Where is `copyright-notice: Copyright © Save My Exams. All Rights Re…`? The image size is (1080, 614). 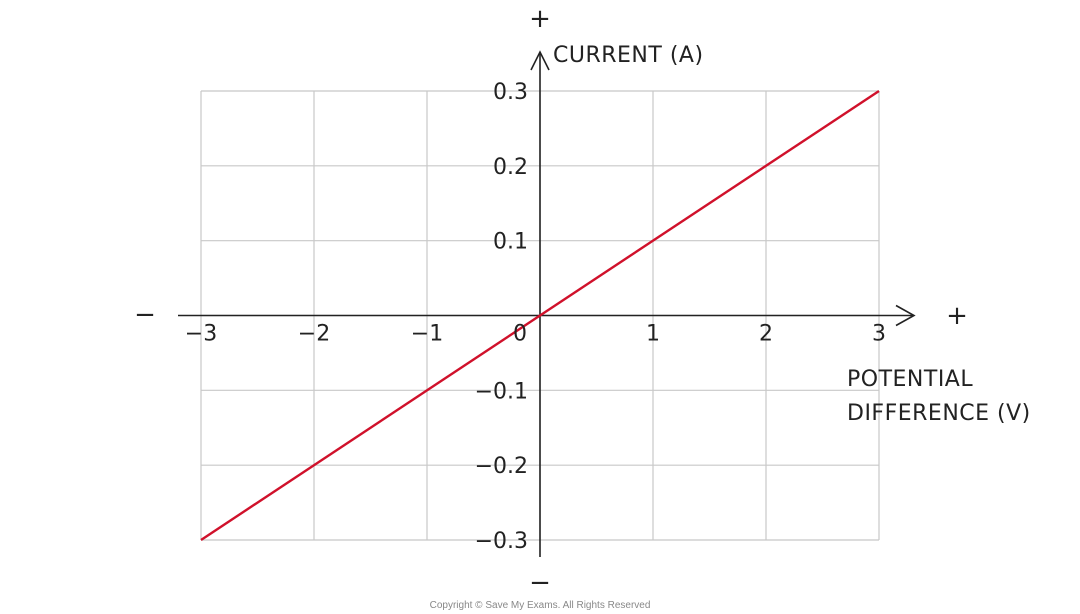 copyright-notice: Copyright © Save My Exams. All Rights Re… is located at coordinates (540, 605).